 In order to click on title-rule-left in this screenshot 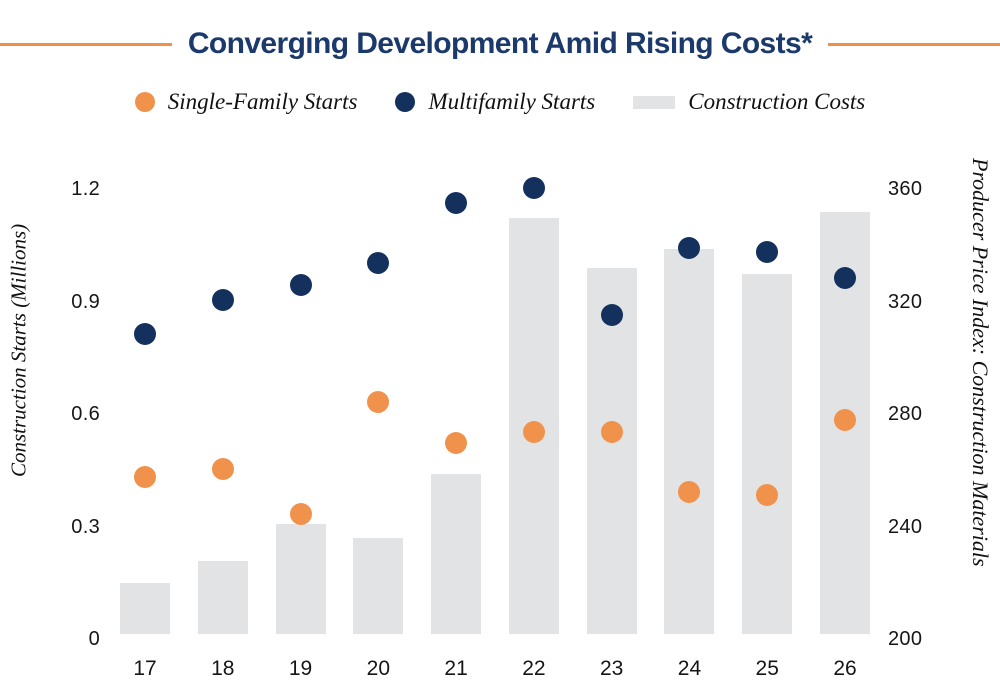, I will do `click(86, 44)`.